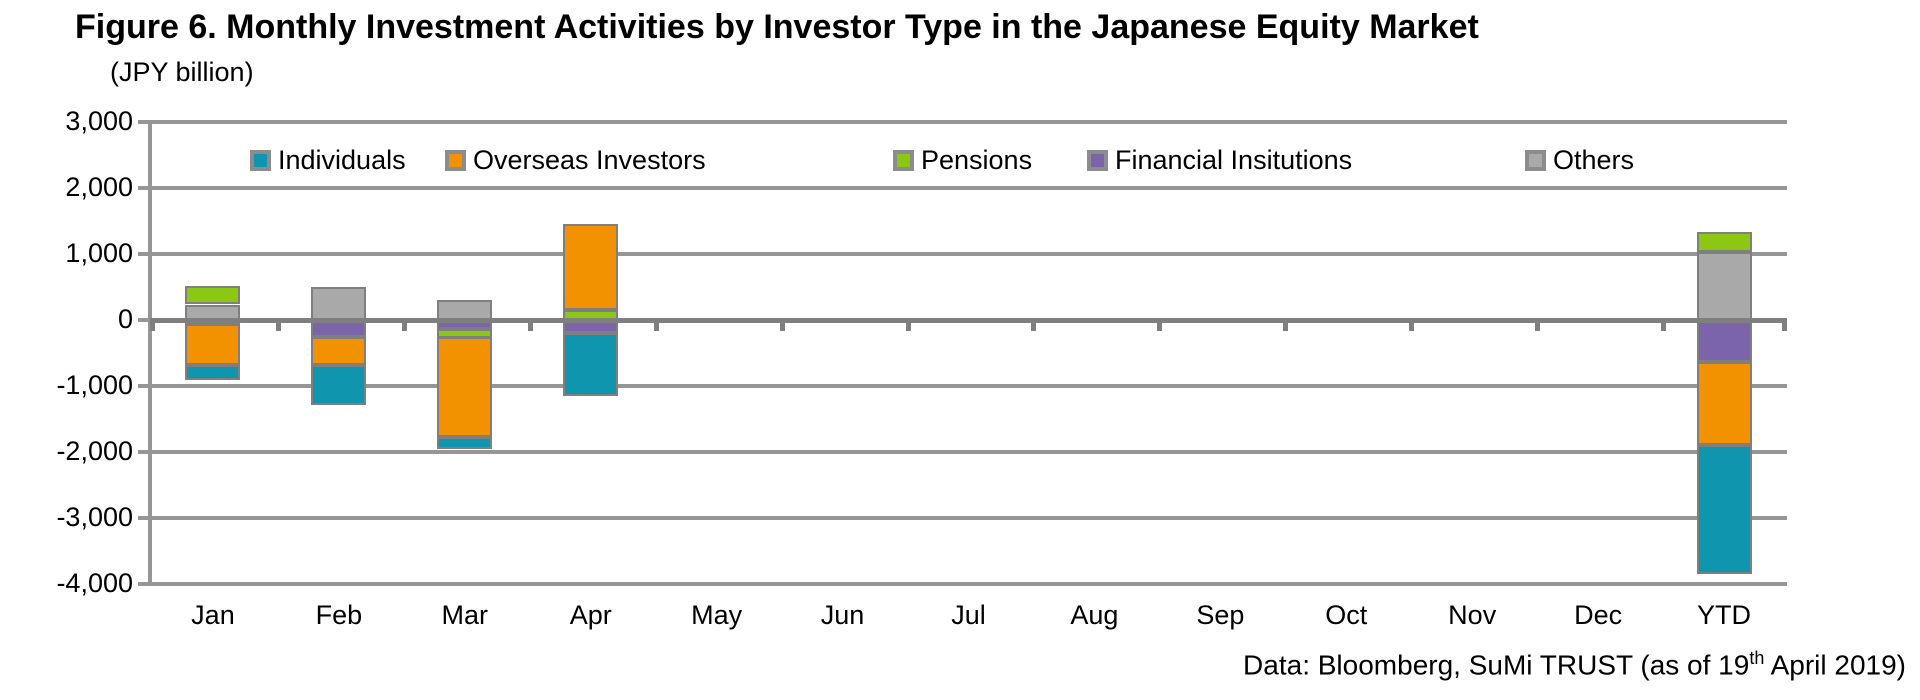  I want to click on legend-label: Pensions, so click(977, 159).